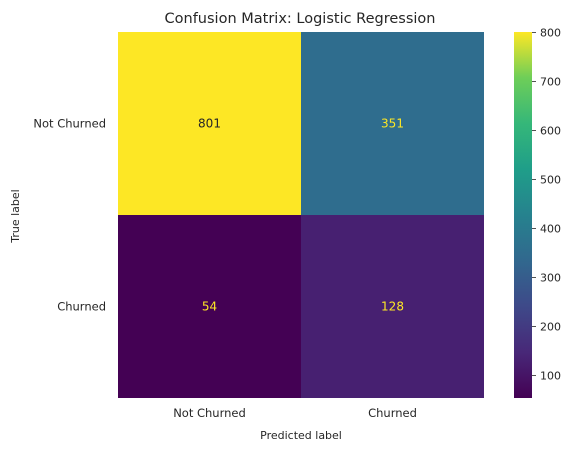 The image size is (572, 449). I want to click on cell-value: 54, so click(209, 307).